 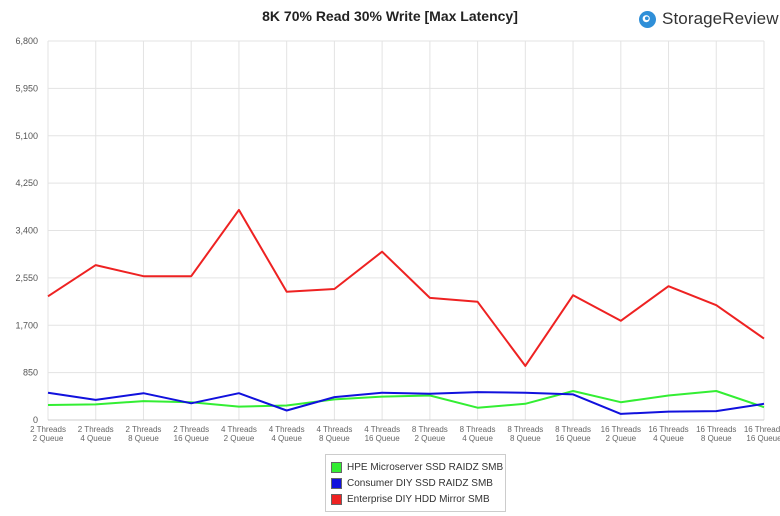 What do you see at coordinates (26, 183) in the screenshot?
I see `y-tick-label: 4,250` at bounding box center [26, 183].